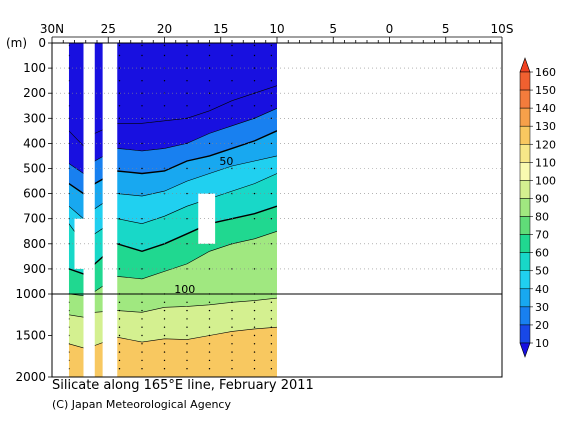 This screenshot has height=423, width=570. Describe the element at coordinates (545, 90) in the screenshot. I see `colorbar-label: 150` at that location.